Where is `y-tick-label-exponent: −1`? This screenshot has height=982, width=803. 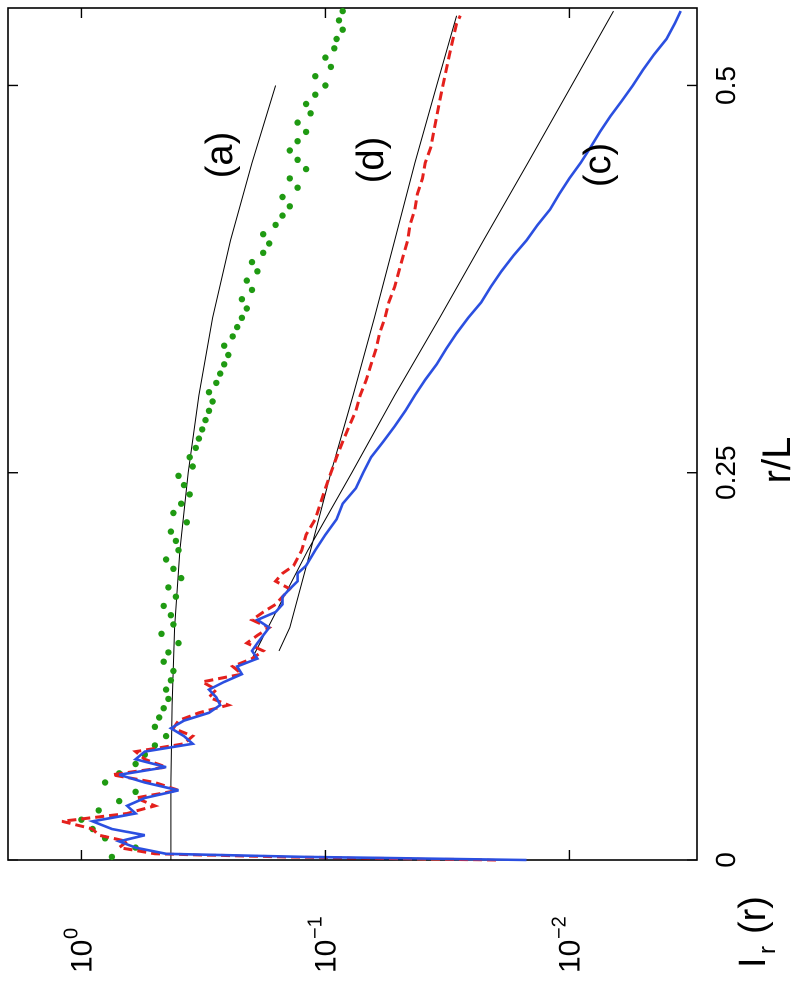
y-tick-label-exponent: −1 is located at coordinates (315, 927).